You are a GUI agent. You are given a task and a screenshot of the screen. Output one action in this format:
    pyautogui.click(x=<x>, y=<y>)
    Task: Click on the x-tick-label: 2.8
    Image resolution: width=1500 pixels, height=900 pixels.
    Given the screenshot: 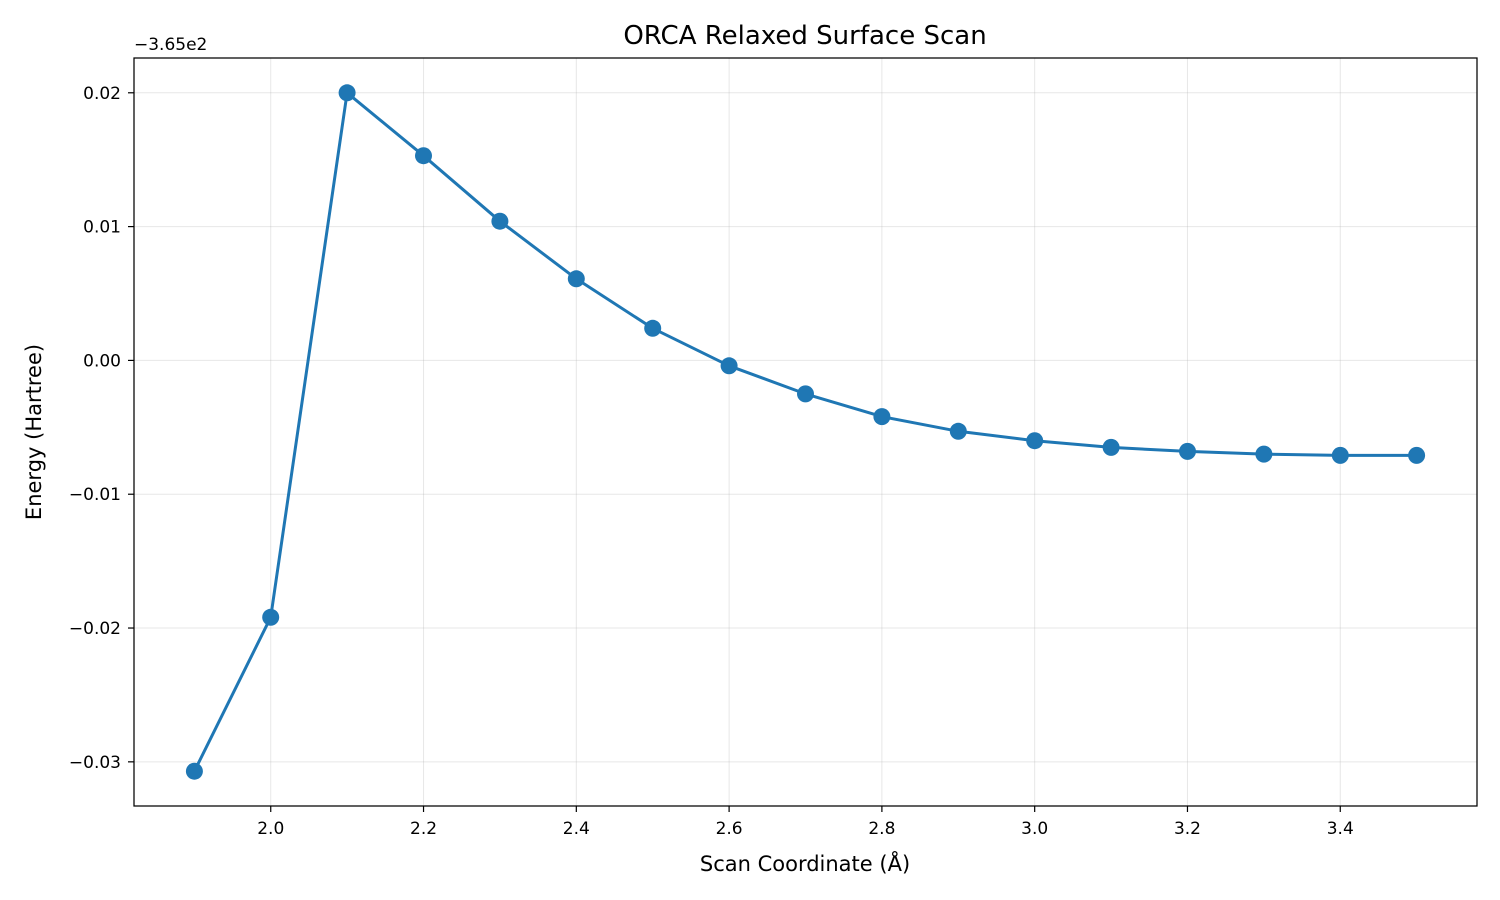 What is the action you would take?
    pyautogui.click(x=881, y=829)
    